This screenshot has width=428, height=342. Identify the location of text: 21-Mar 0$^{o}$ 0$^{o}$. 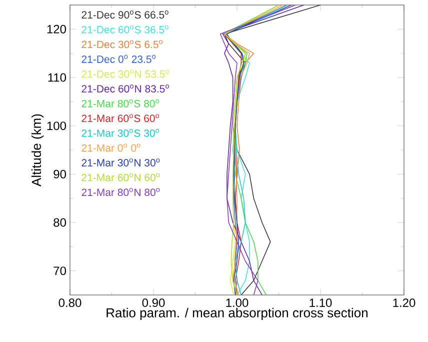
(111, 148).